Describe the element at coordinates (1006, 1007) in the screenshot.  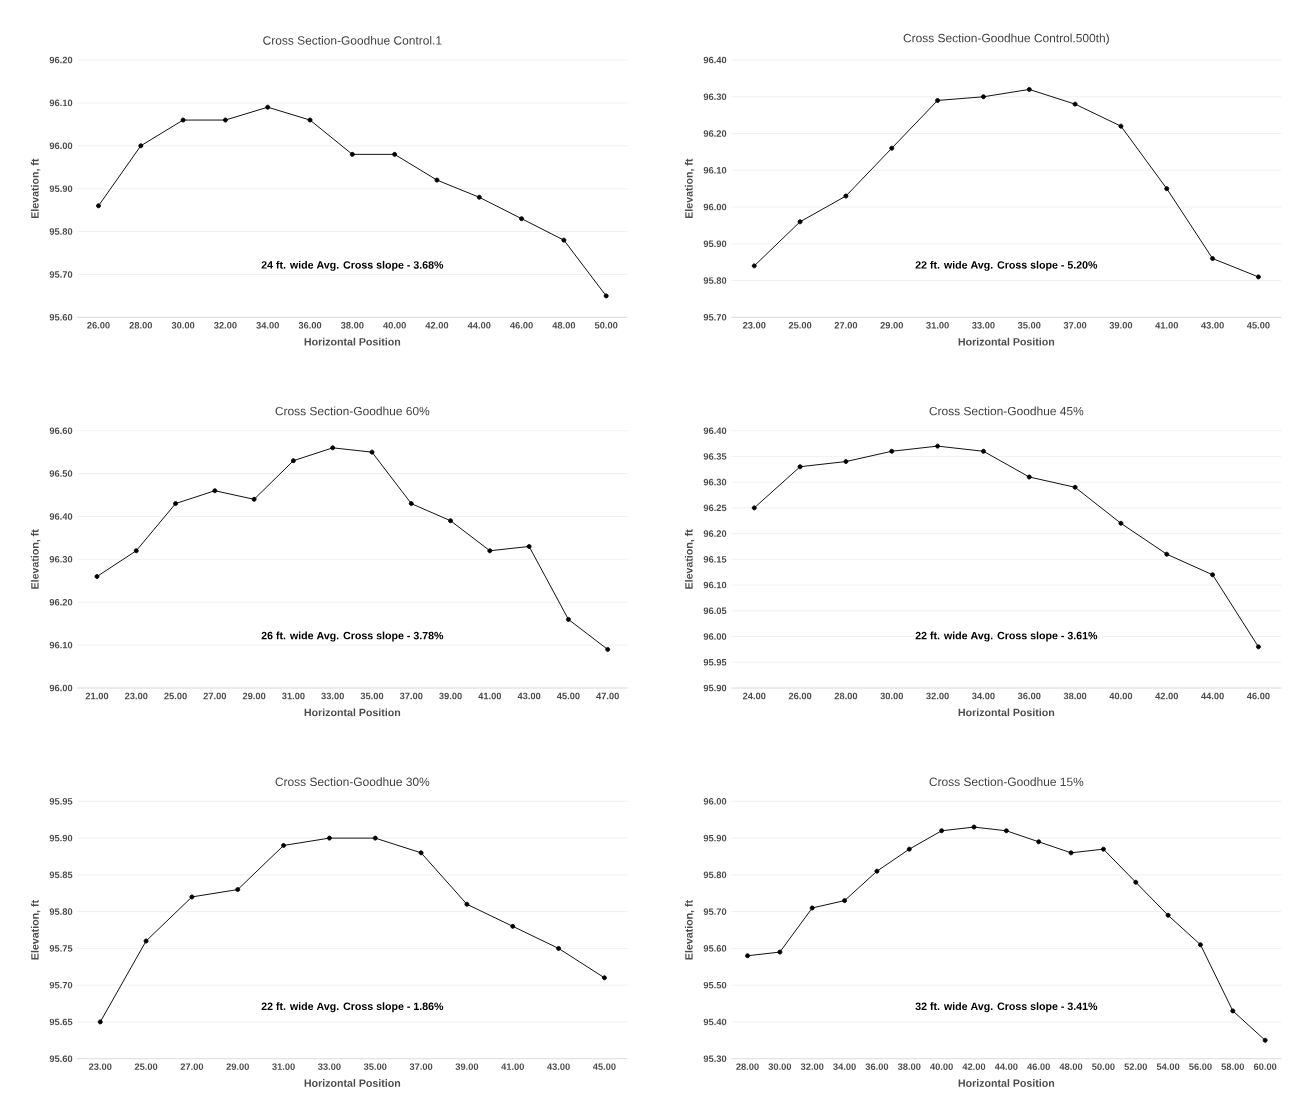
I see `annotation: 32 ft. wide Avg. Cross slope - 3.41%` at that location.